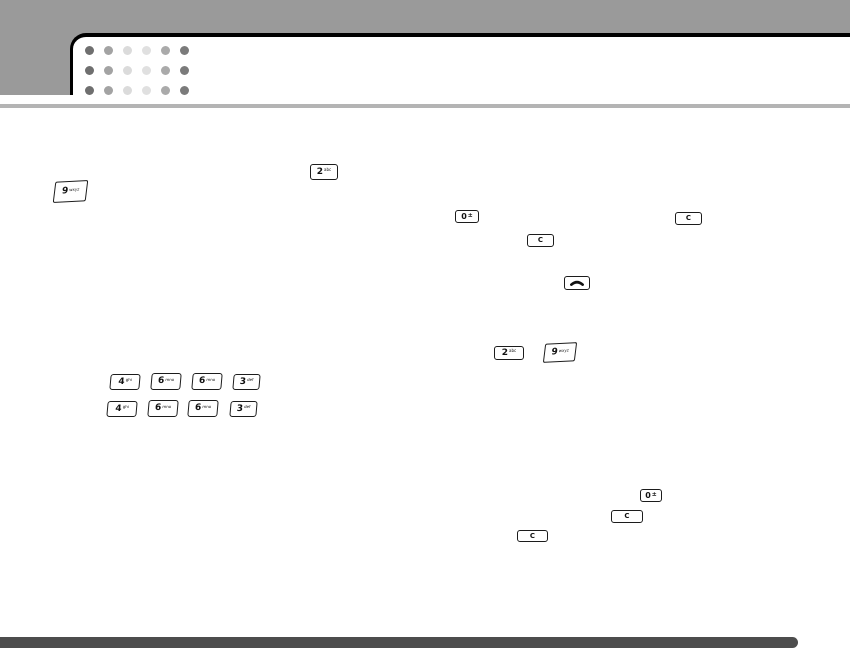  What do you see at coordinates (425, 16) in the screenshot?
I see `header-band` at bounding box center [425, 16].